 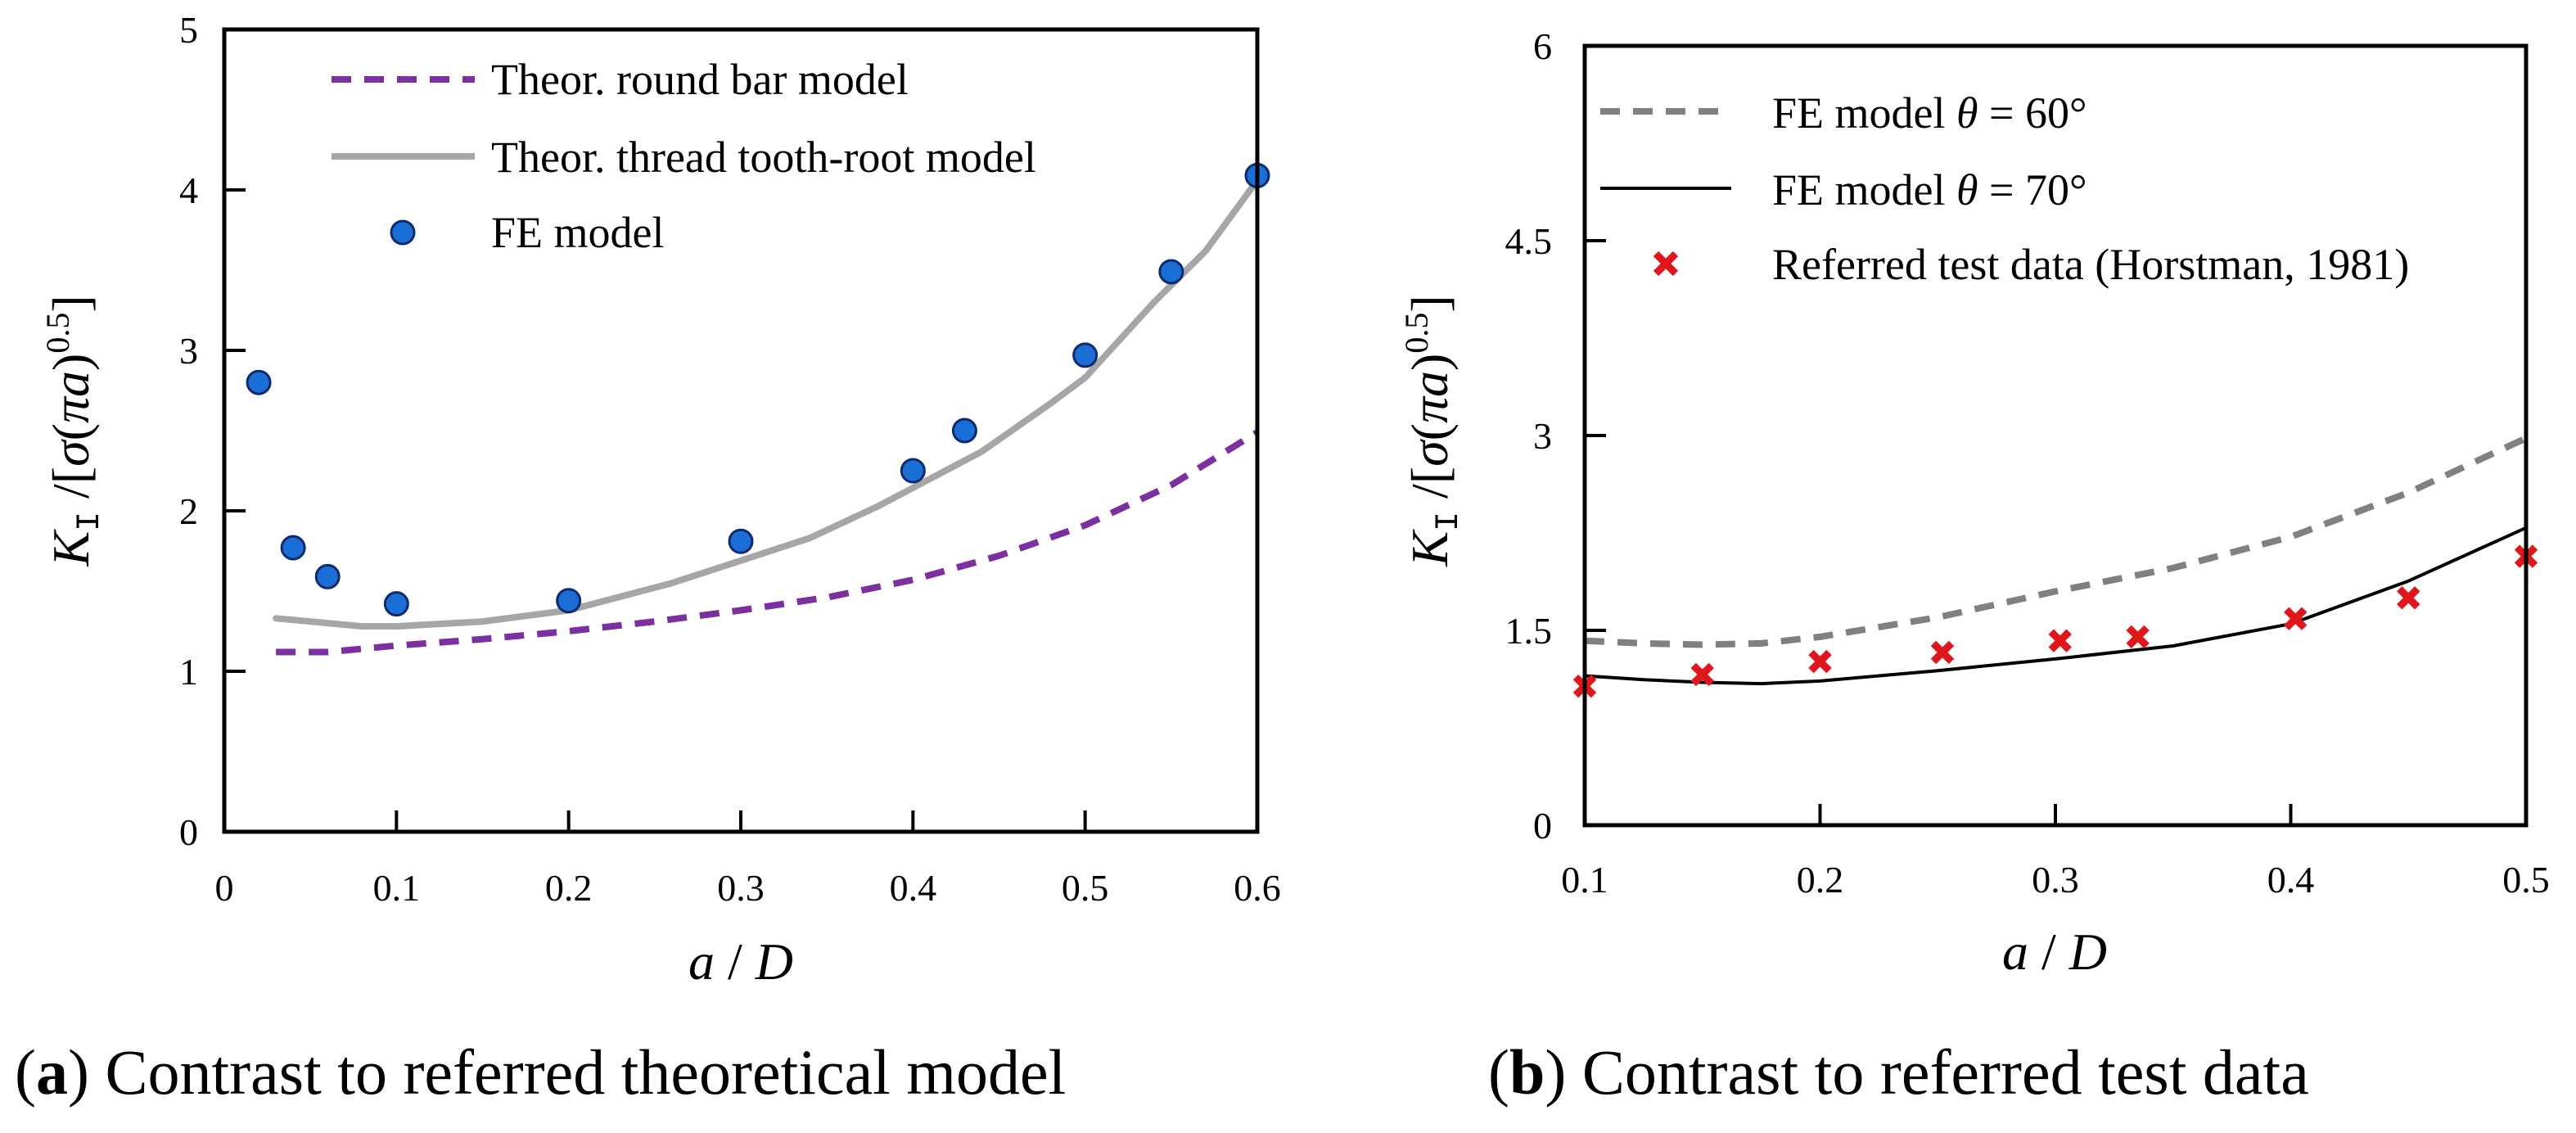 What do you see at coordinates (1584, 880) in the screenshot?
I see `chart-b-xtick-label: 0.1` at bounding box center [1584, 880].